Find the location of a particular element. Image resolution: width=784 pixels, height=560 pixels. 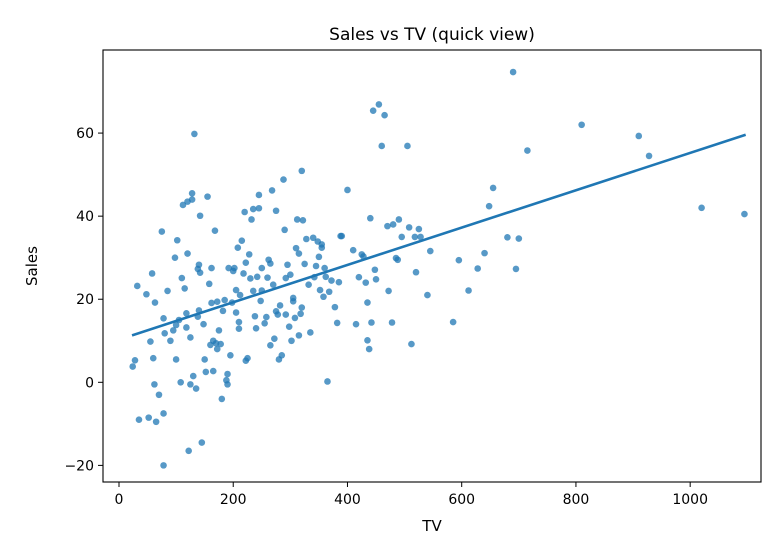

x-axis: 0 200 400 600 800 1000 is located at coordinates (411, 495).